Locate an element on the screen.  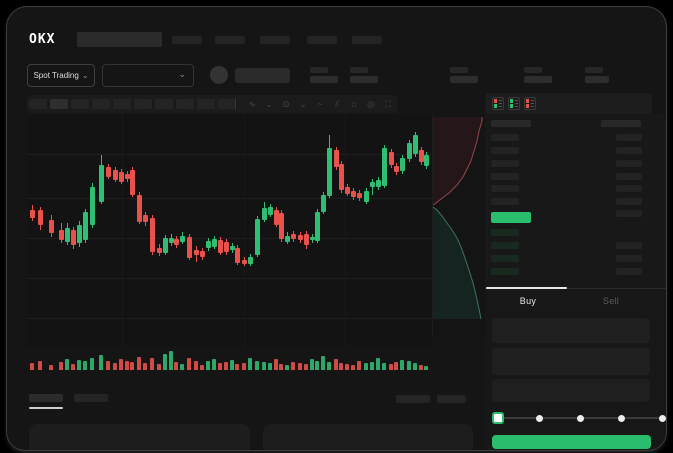
candle-wick is located at coordinates (372, 187).